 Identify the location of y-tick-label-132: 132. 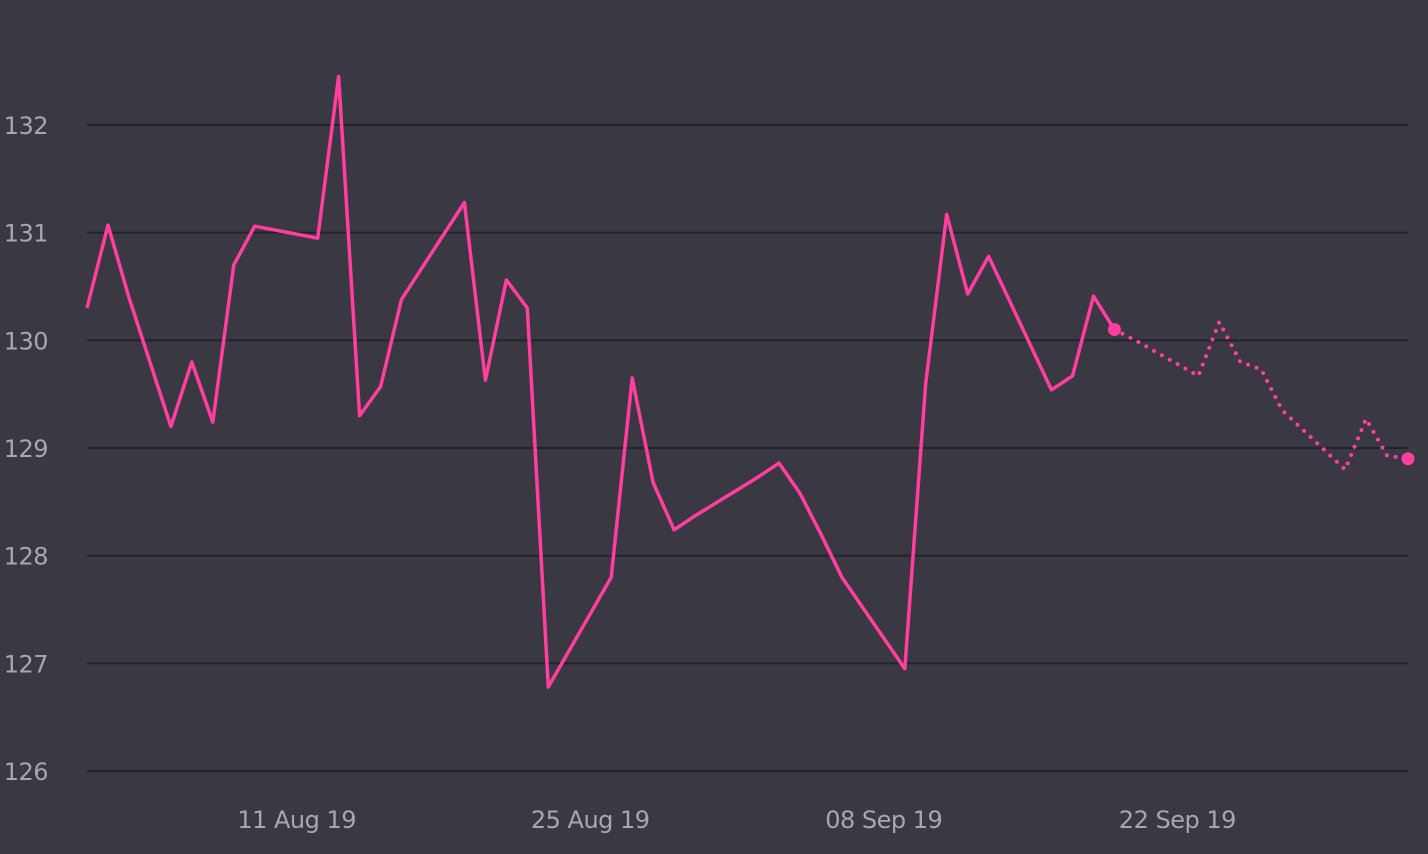
(26, 126).